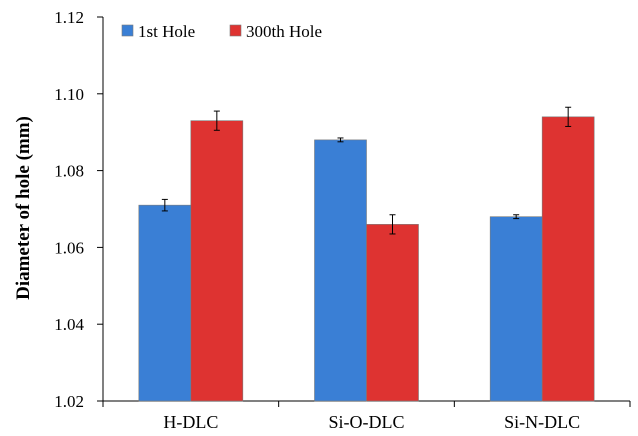 Image resolution: width=638 pixels, height=436 pixels. Describe the element at coordinates (69, 17) in the screenshot. I see `y-tick-label: 1.12` at that location.